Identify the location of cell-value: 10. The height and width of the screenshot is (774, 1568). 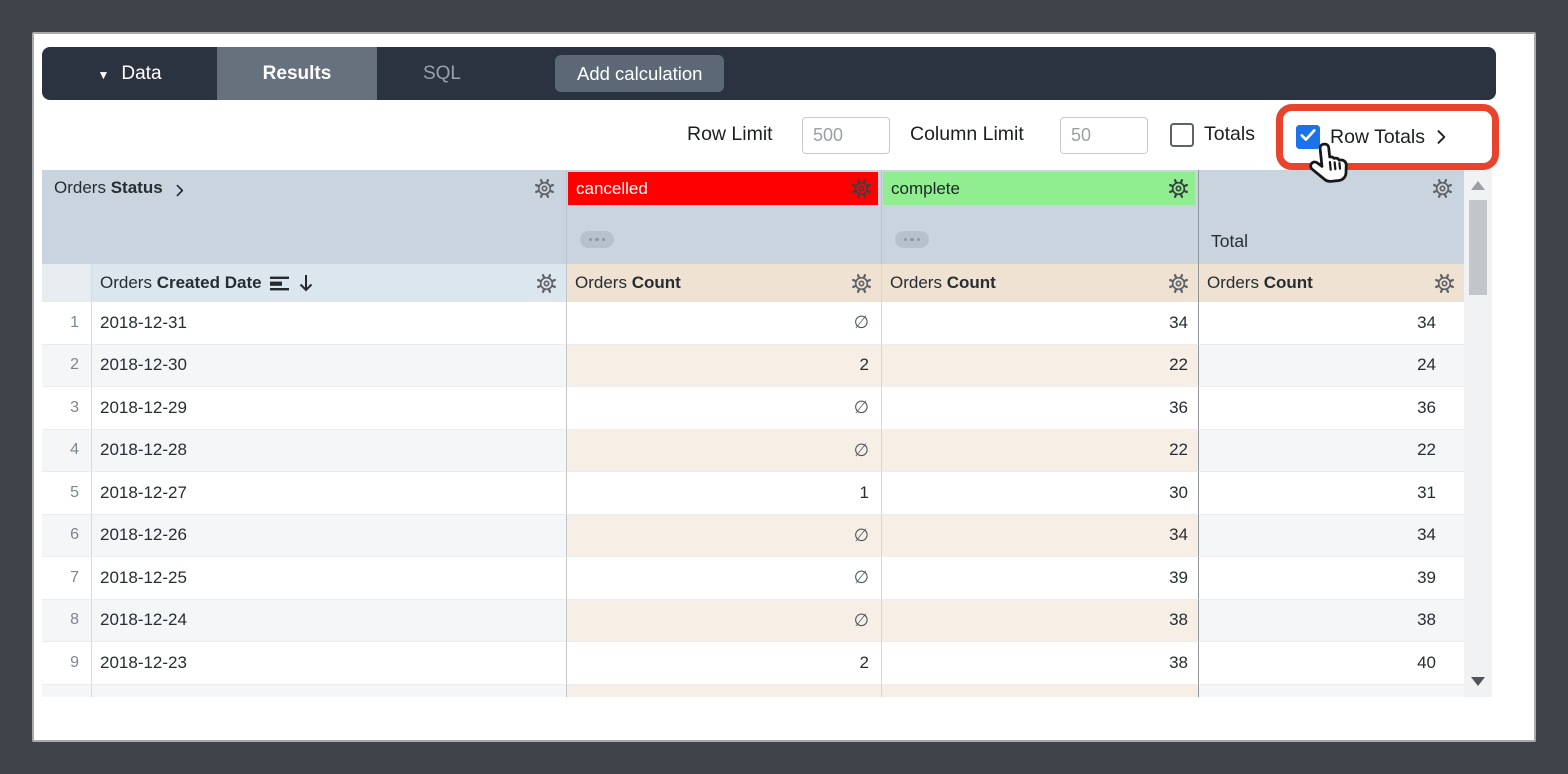
(70, 696).